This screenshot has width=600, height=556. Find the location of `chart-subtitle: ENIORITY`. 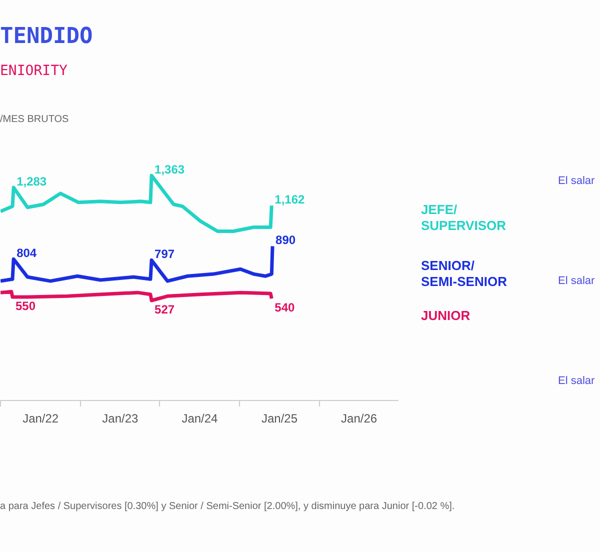

chart-subtitle: ENIORITY is located at coordinates (34, 71).